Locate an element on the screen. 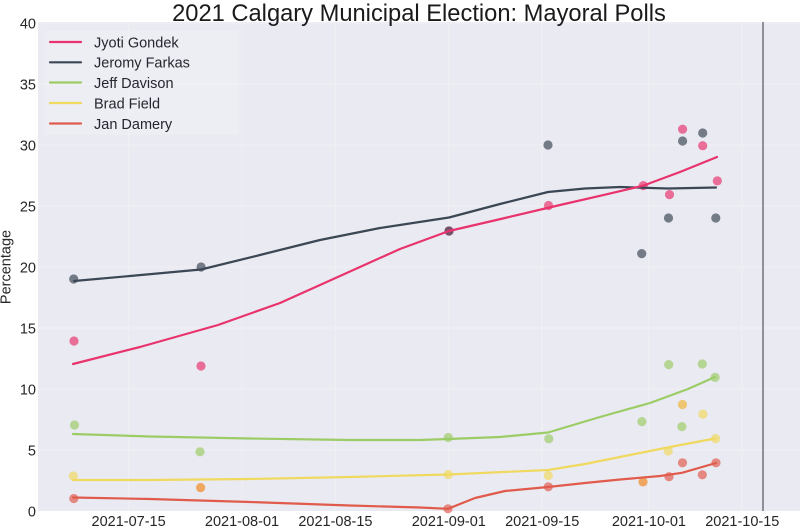 This screenshot has height=532, width=800. svg-text: 10 is located at coordinates (28, 390).